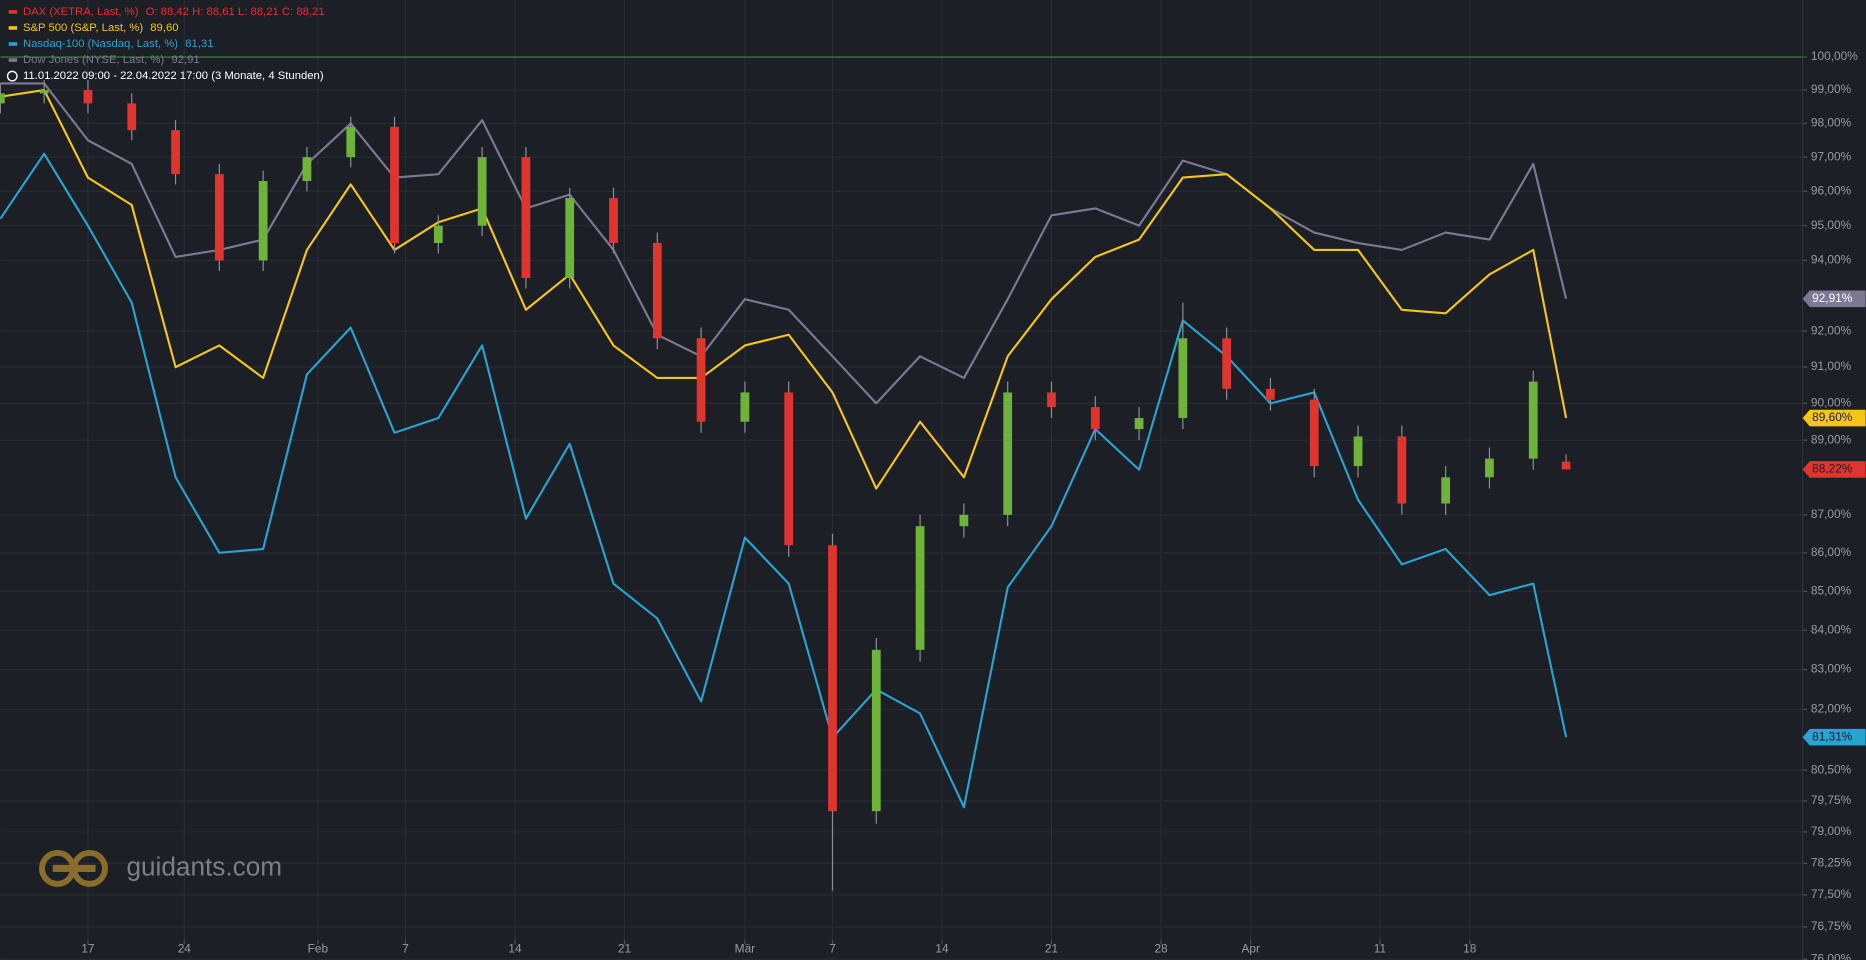 The width and height of the screenshot is (1866, 960). I want to click on price-tag-label: 81,31%, so click(1832, 736).